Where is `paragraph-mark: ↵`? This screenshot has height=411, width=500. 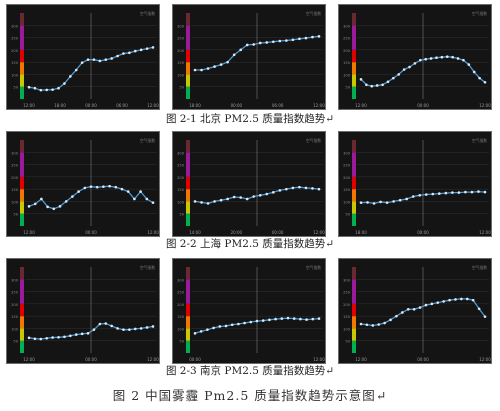 paragraph-mark: ↵ is located at coordinates (381, 395).